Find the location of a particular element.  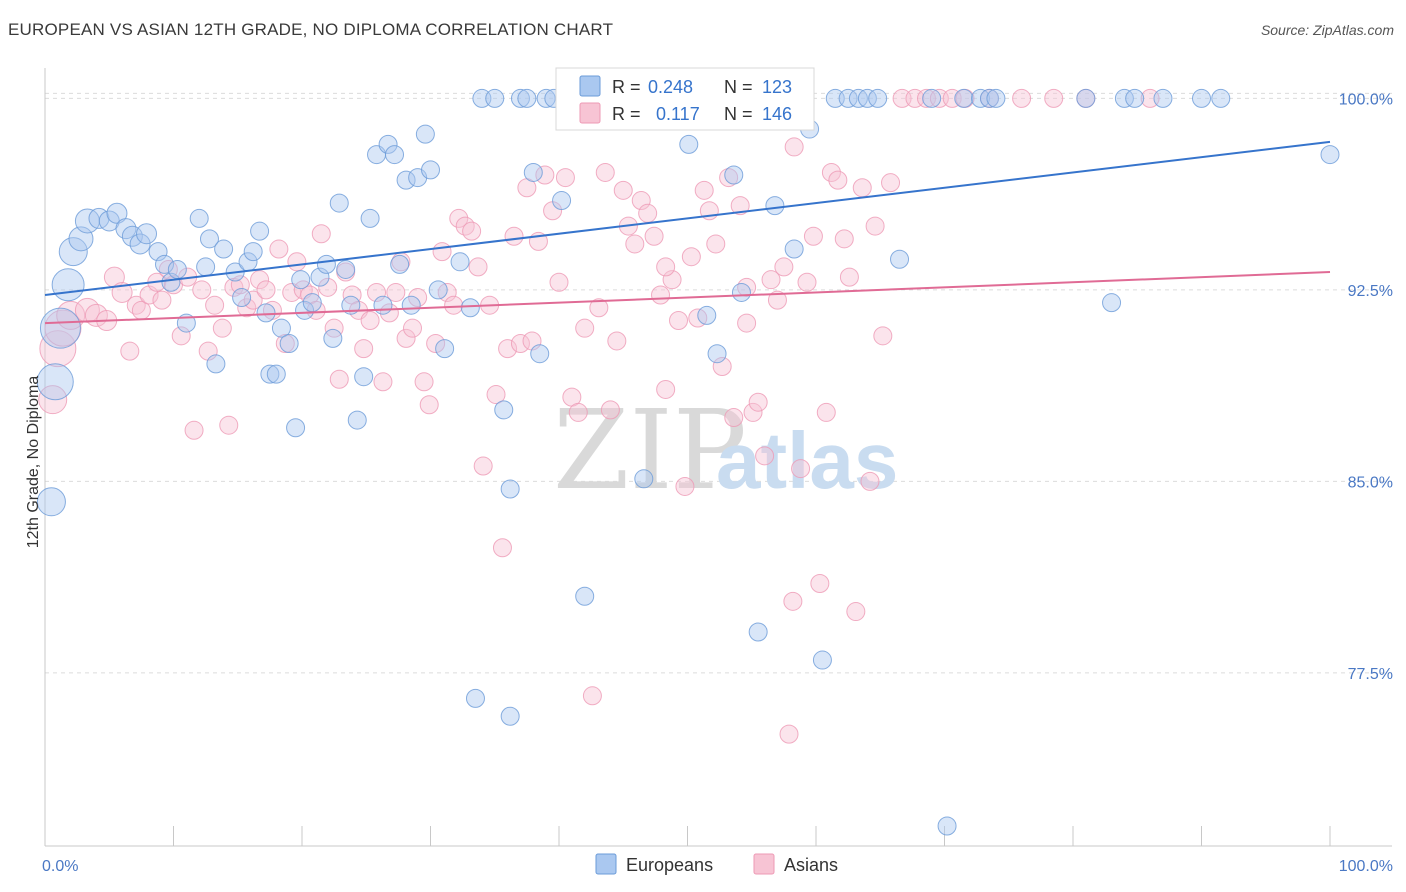

watermark-atlas-text: atlas is located at coordinates (807, 460).